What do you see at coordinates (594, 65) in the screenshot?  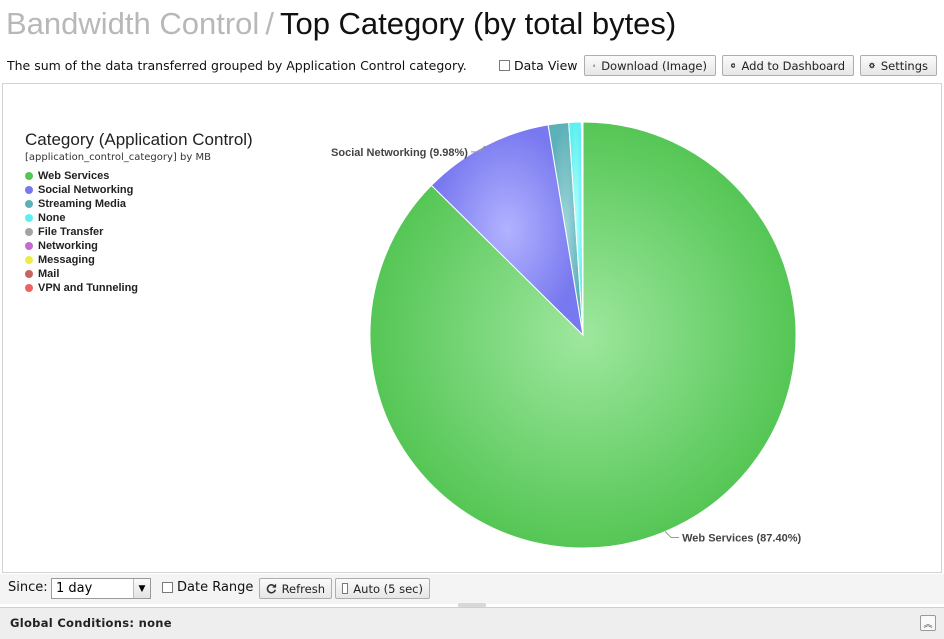 I see `download-icon` at bounding box center [594, 65].